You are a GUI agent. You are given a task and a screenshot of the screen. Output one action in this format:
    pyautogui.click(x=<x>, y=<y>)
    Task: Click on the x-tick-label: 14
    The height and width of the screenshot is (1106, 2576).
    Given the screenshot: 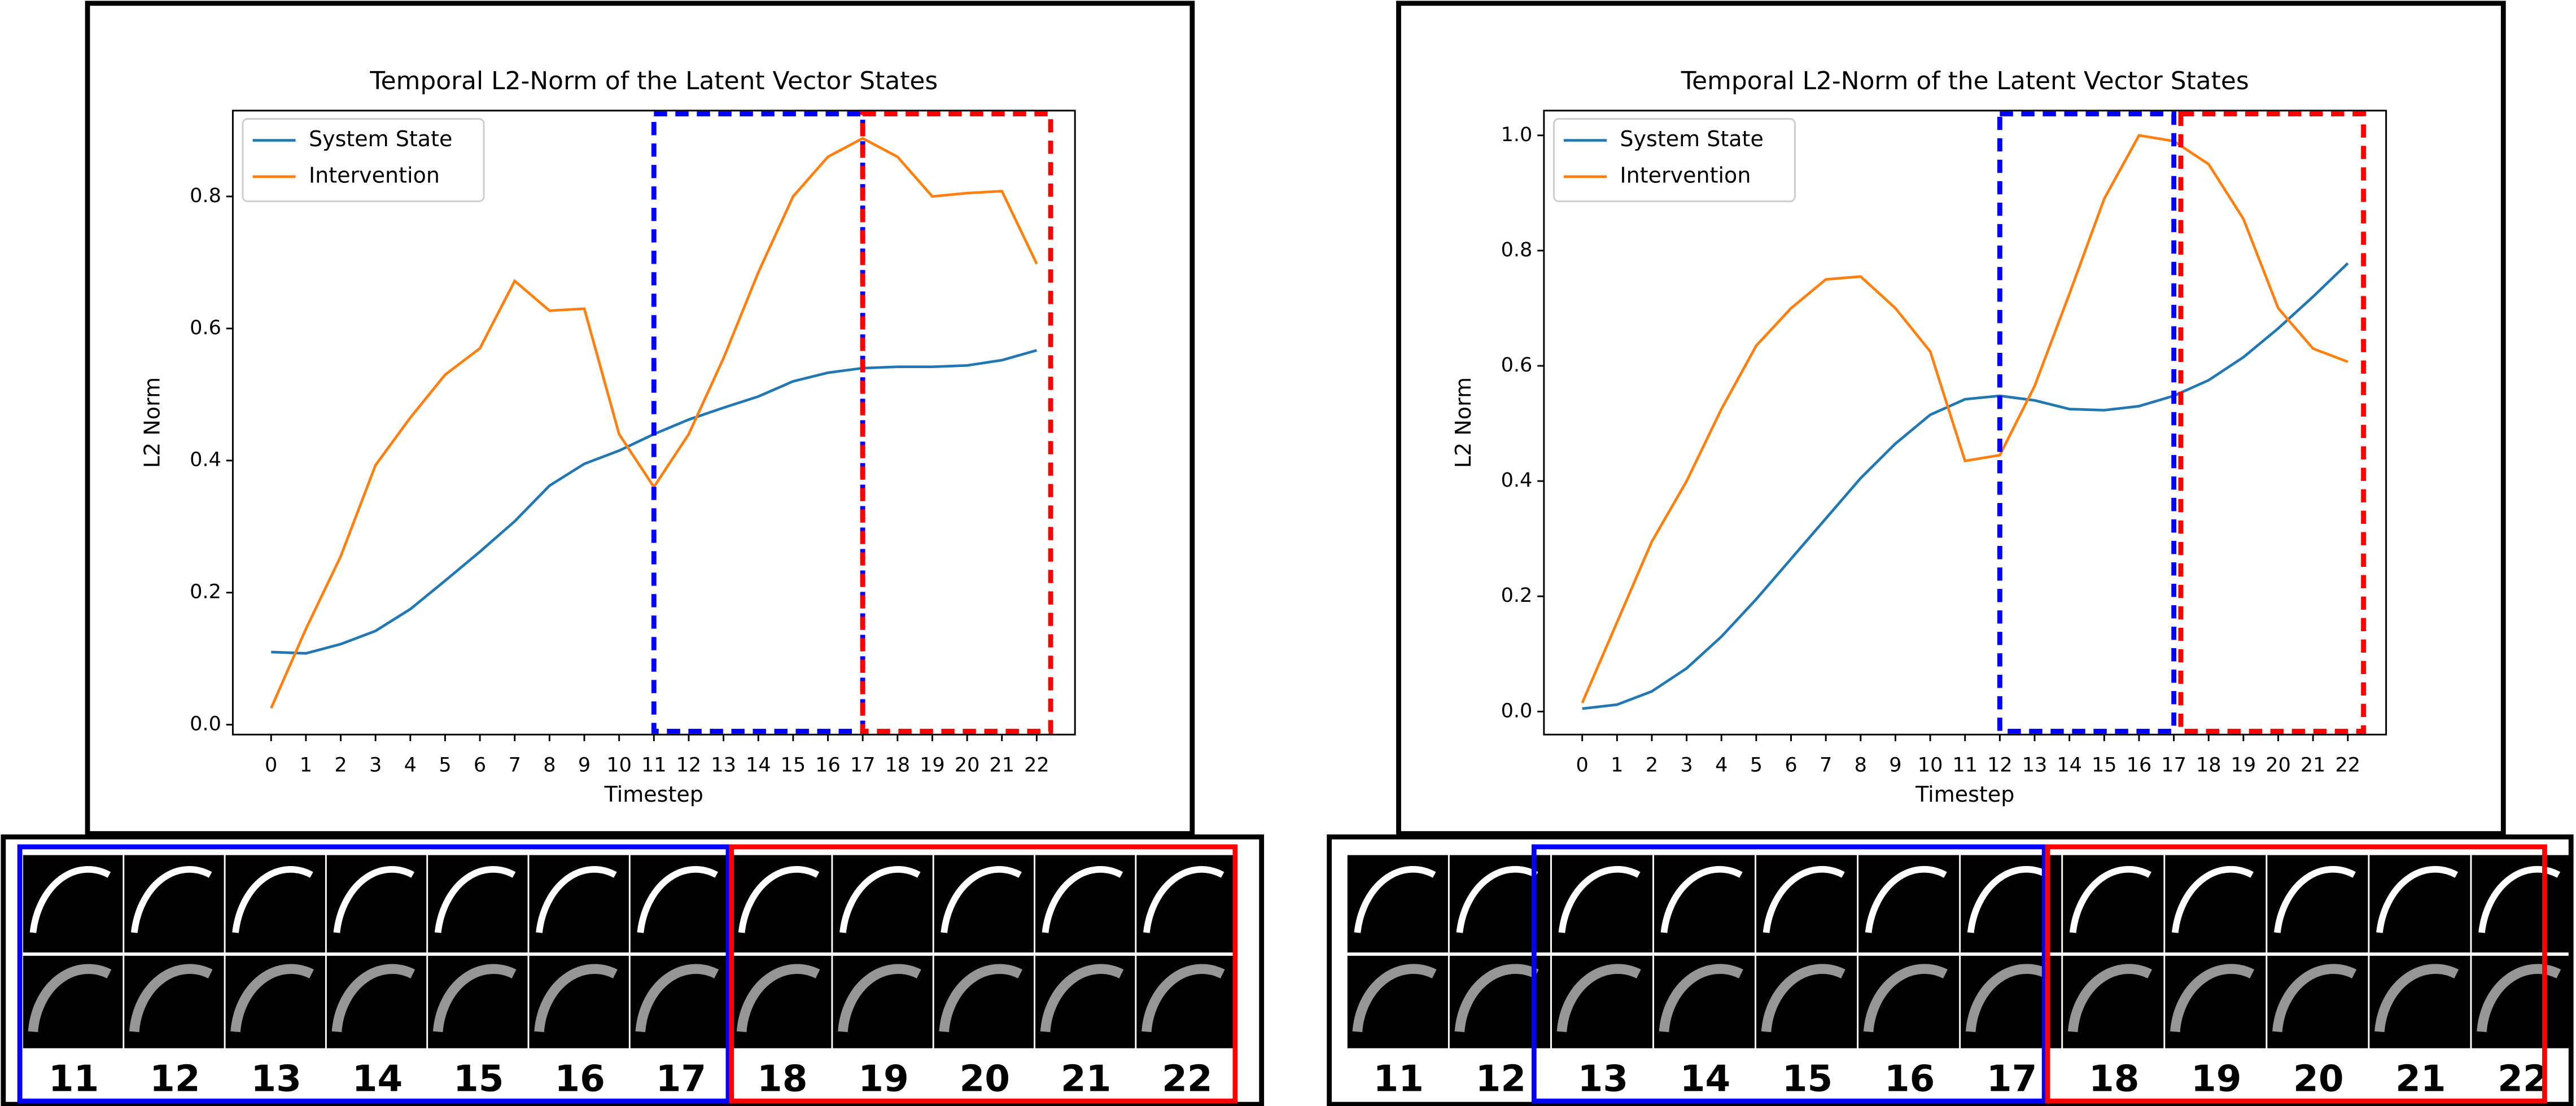 What is the action you would take?
    pyautogui.click(x=759, y=765)
    